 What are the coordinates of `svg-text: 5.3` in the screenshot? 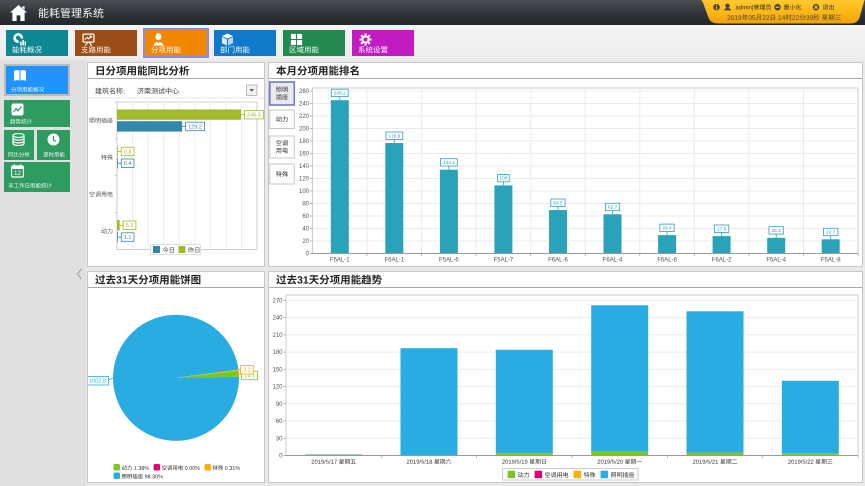 It's located at (130, 226).